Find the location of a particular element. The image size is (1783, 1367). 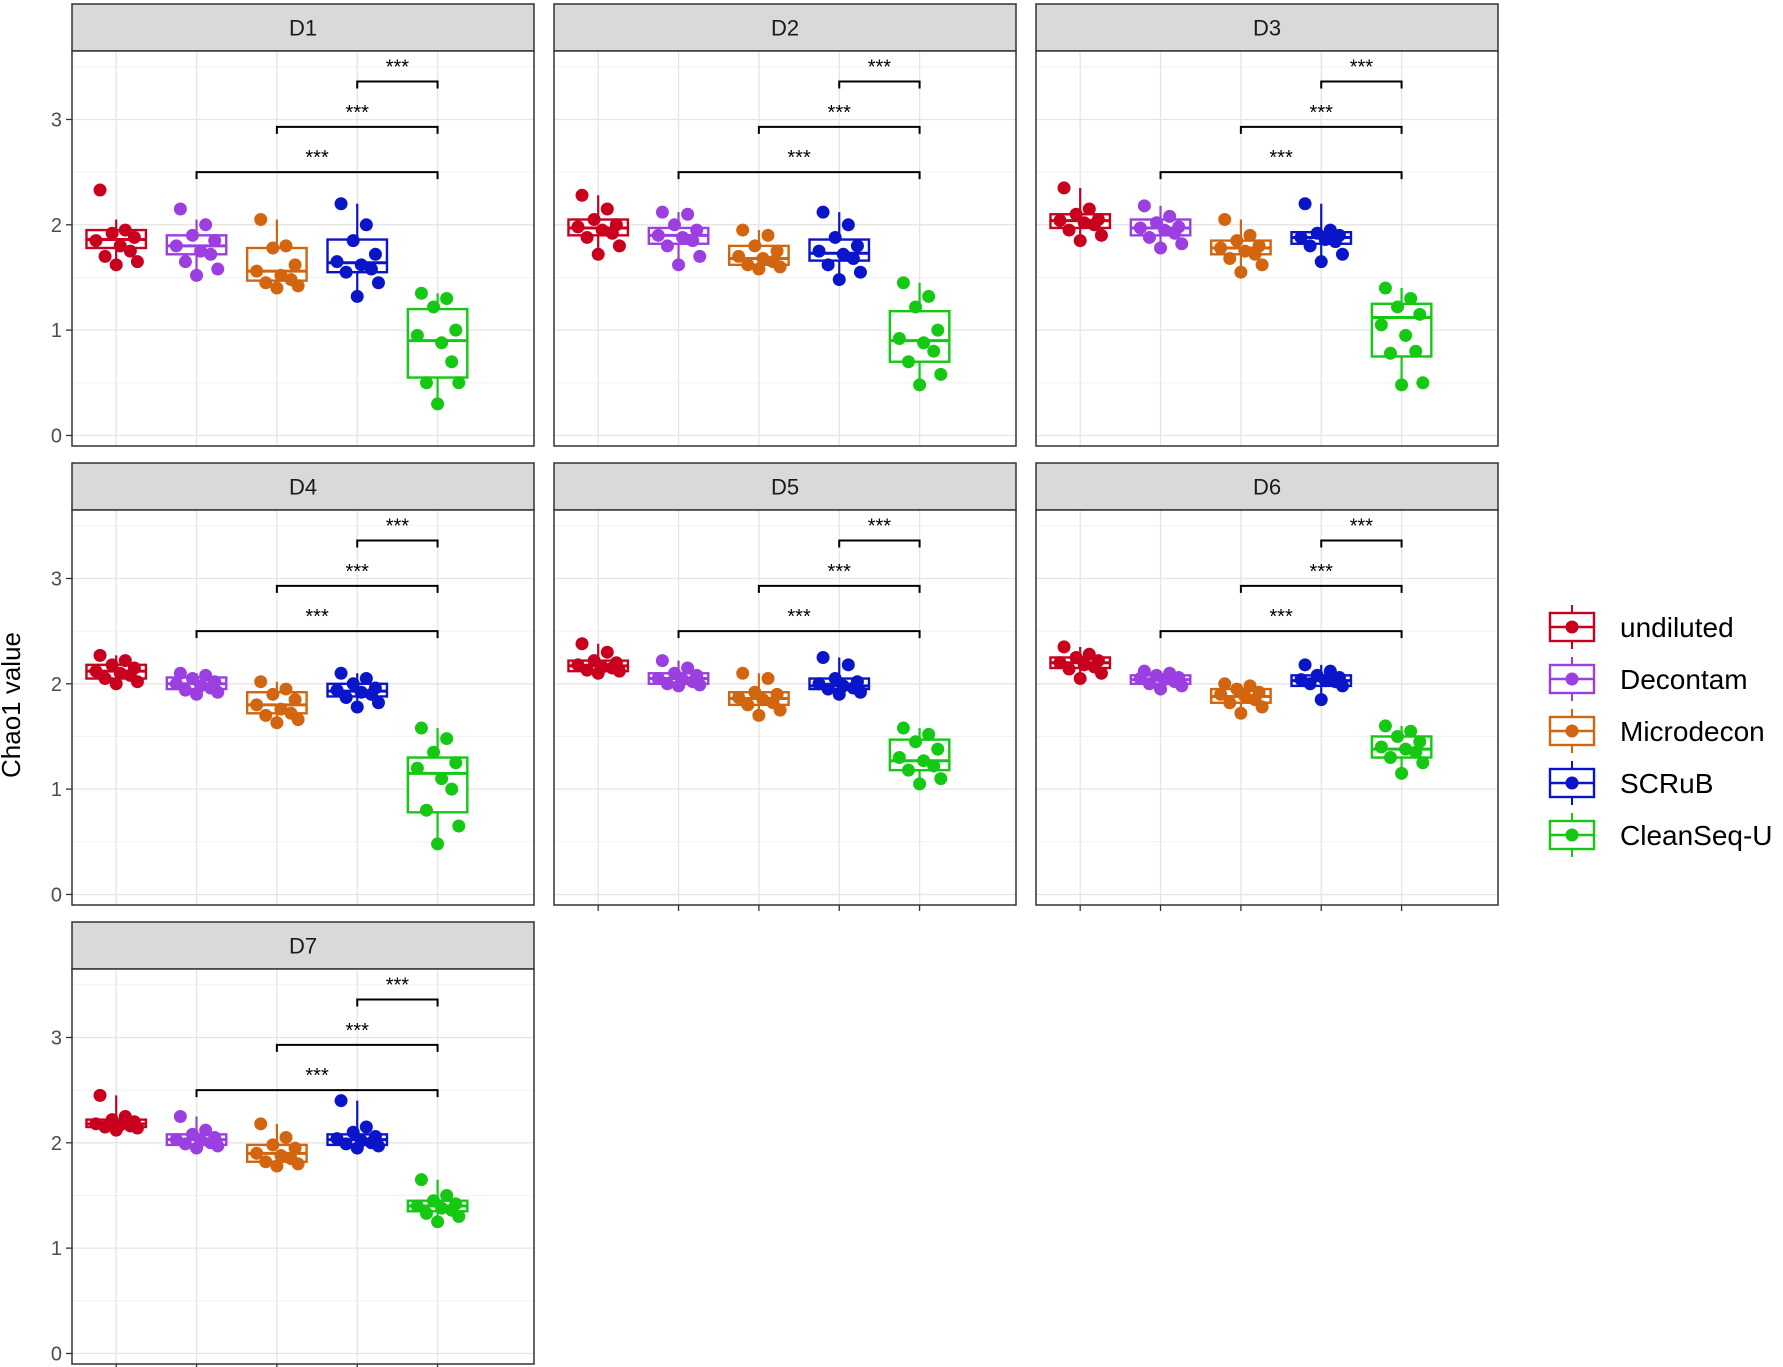

box-D5-Microdecon is located at coordinates (758, 694).